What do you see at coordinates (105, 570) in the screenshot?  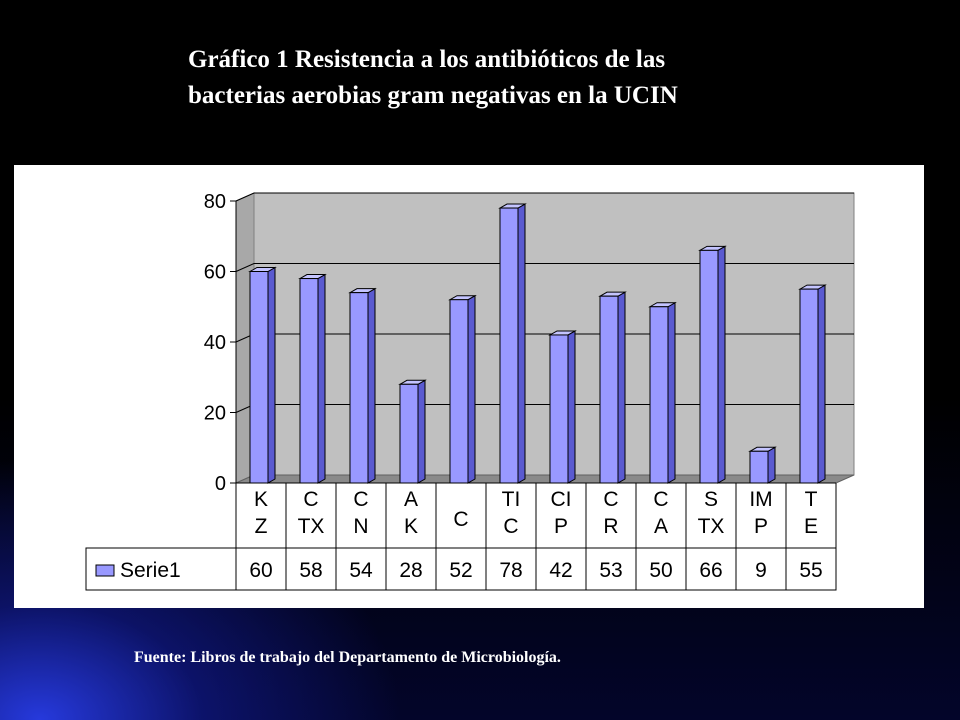 I see `legend-swatch` at bounding box center [105, 570].